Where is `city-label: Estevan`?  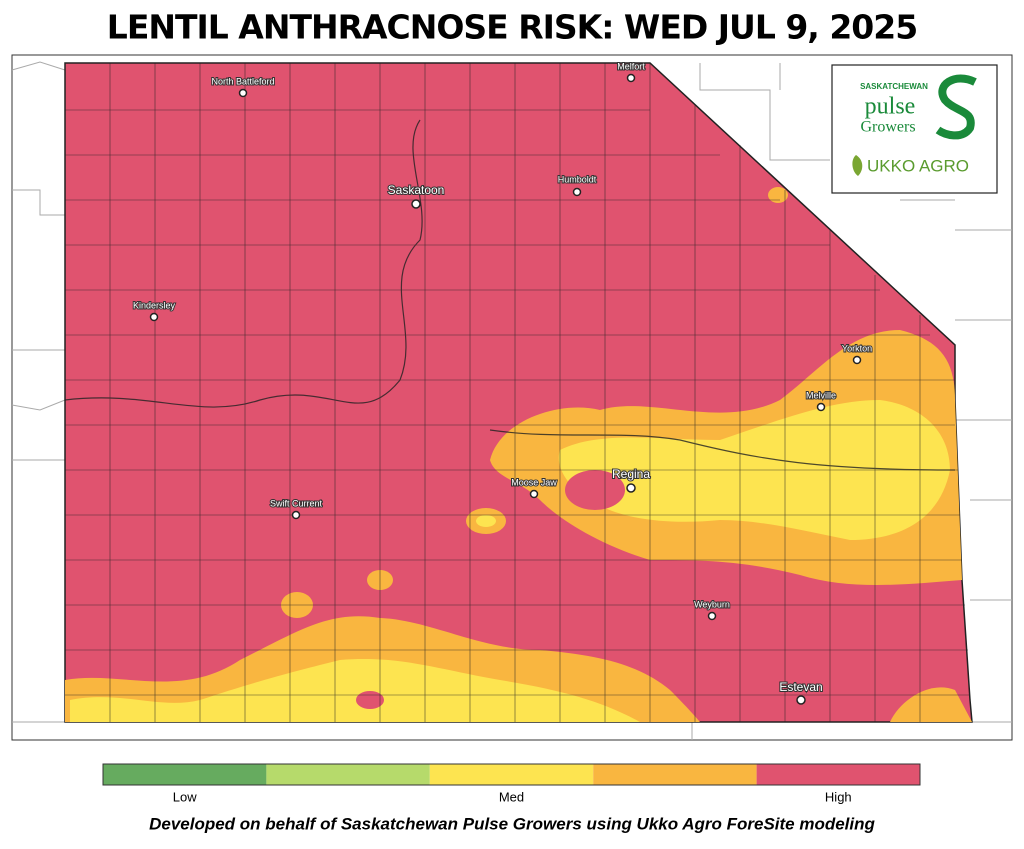
city-label: Estevan is located at coordinates (800, 687).